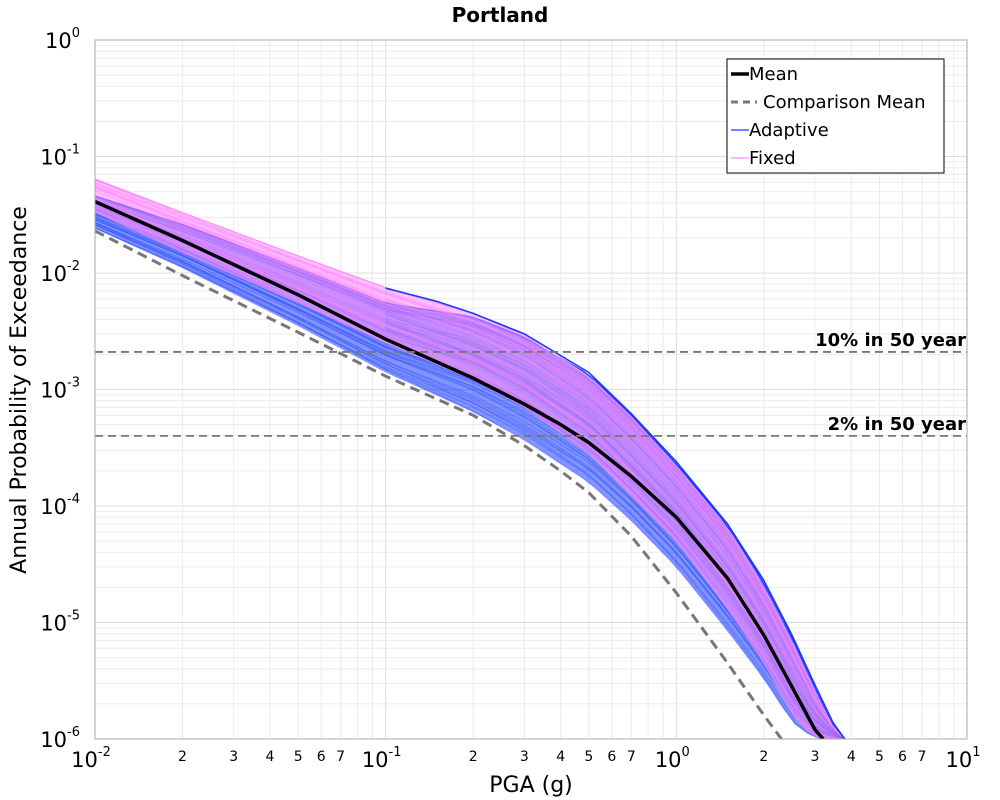 The height and width of the screenshot is (800, 1000). I want to click on y-tick-label: 10⁻⁴, so click(60, 505).